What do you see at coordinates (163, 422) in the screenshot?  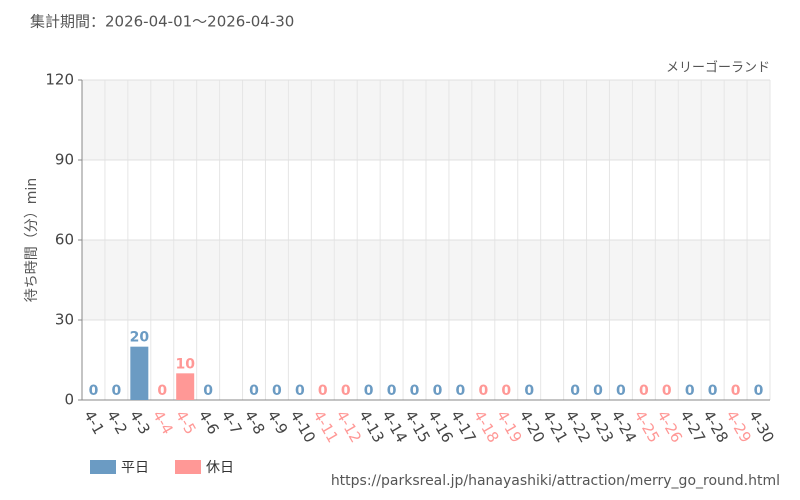 I see `x-tick-label: 4-4` at bounding box center [163, 422].